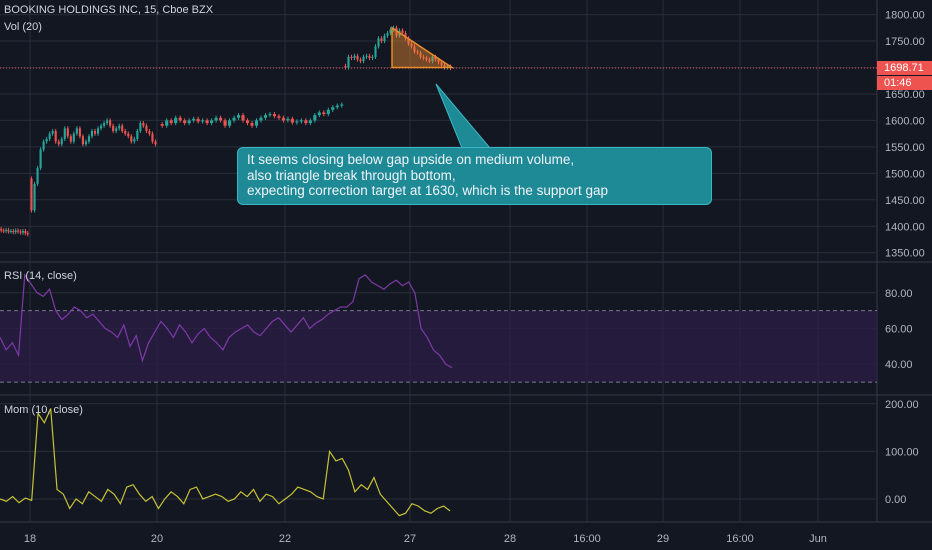 This screenshot has width=932, height=550. What do you see at coordinates (23, 27) in the screenshot?
I see `volume-title: Vol (20)` at bounding box center [23, 27].